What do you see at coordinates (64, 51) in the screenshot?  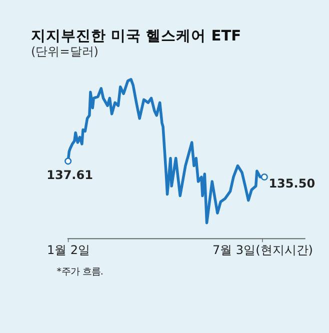 I see `chart-subtitle: (단위=달러)` at bounding box center [64, 51].